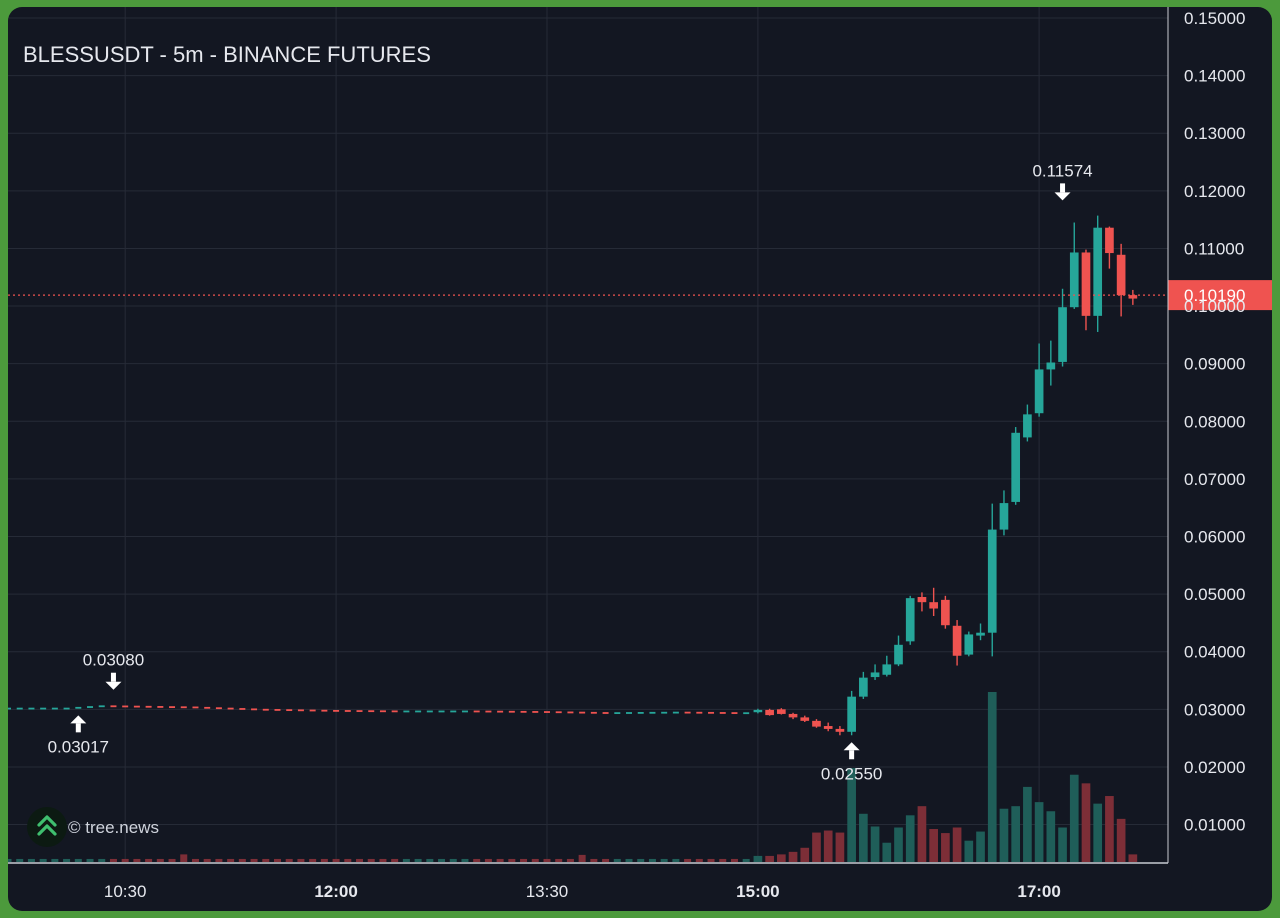 Image resolution: width=1280 pixels, height=918 pixels. I want to click on y-tick-label: 0.05000, so click(1214, 594).